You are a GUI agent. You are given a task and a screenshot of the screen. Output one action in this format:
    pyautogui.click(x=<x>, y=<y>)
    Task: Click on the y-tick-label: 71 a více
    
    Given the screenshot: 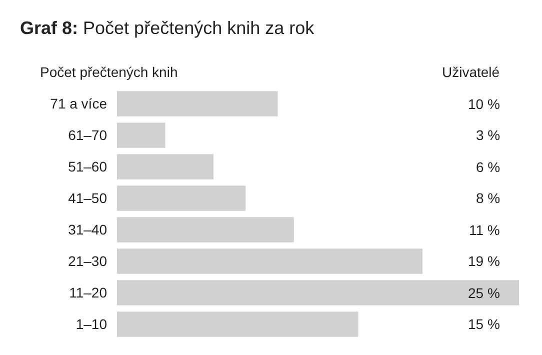 What is the action you would take?
    pyautogui.click(x=79, y=104)
    